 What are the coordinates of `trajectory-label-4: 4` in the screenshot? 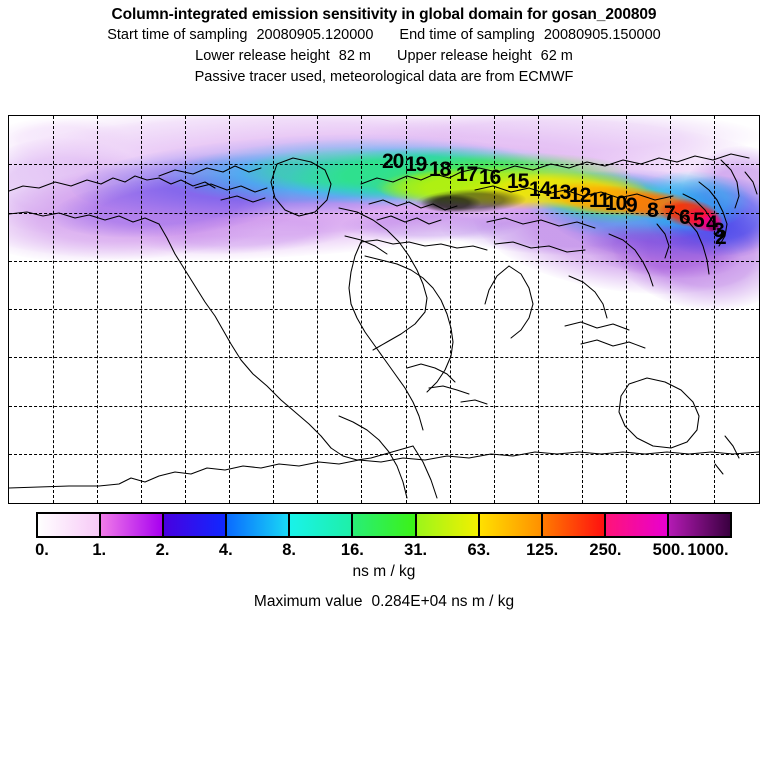 It's located at (712, 223).